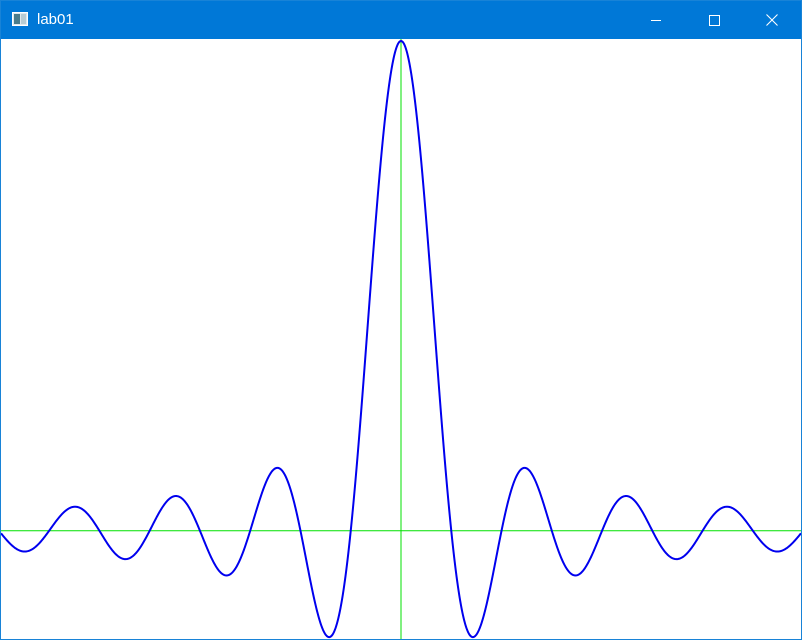 Image resolution: width=802 pixels, height=640 pixels. I want to click on close-button, so click(772, 20).